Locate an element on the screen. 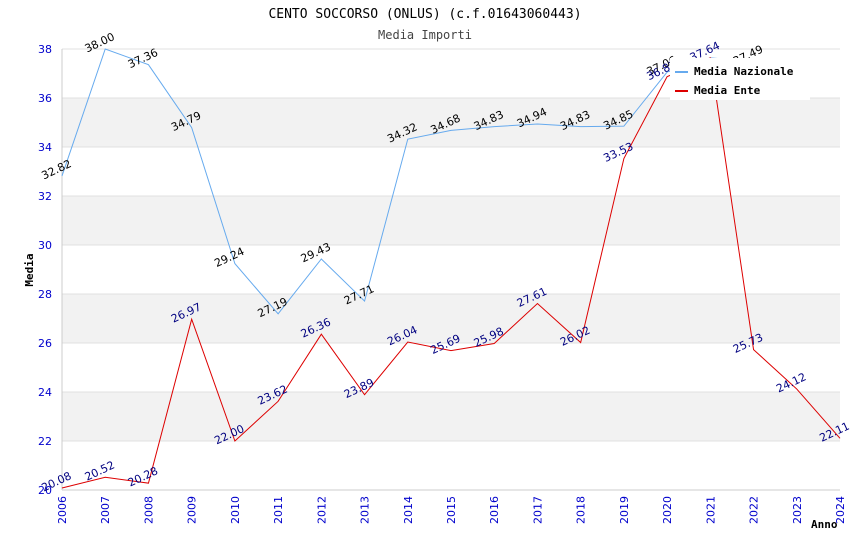 The image size is (850, 550). x-tick-label: 2015 is located at coordinates (451, 510).